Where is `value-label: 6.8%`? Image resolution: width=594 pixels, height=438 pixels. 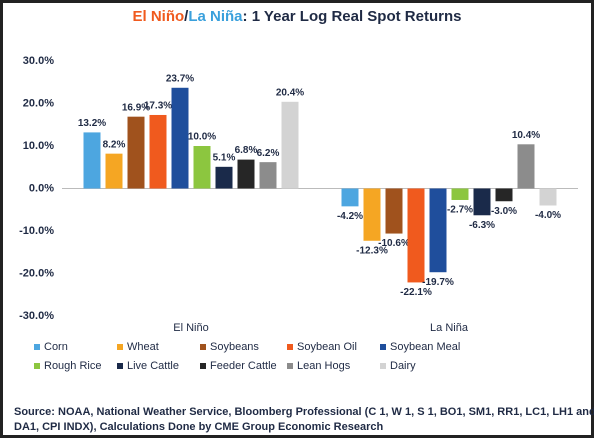
value-label: 6.8% is located at coordinates (246, 150).